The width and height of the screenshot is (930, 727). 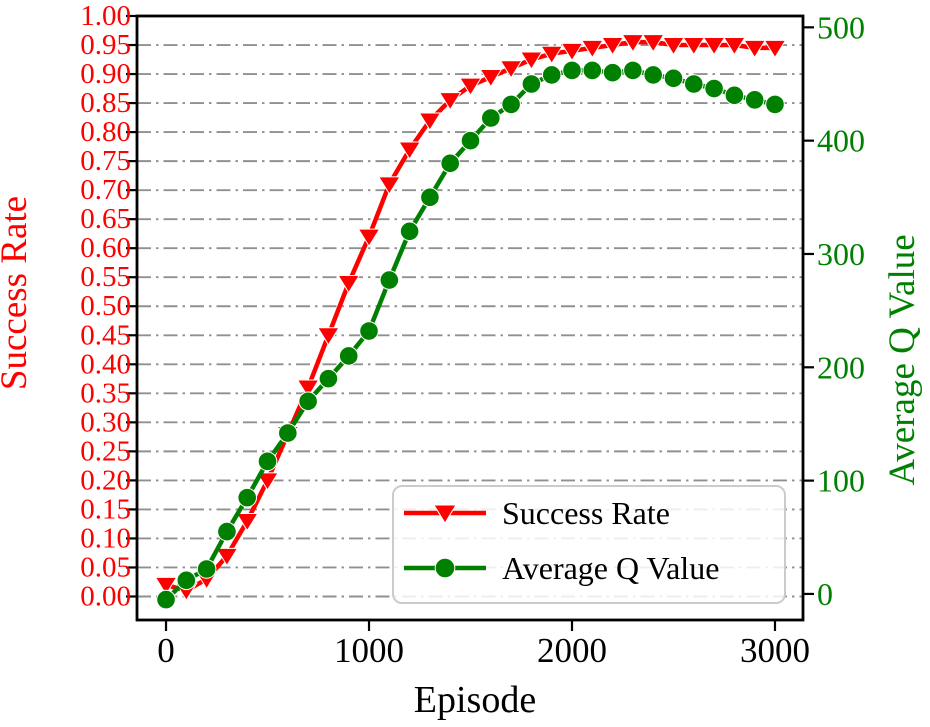 I want to click on left-tick-label: 0.50, so click(x=105, y=306).